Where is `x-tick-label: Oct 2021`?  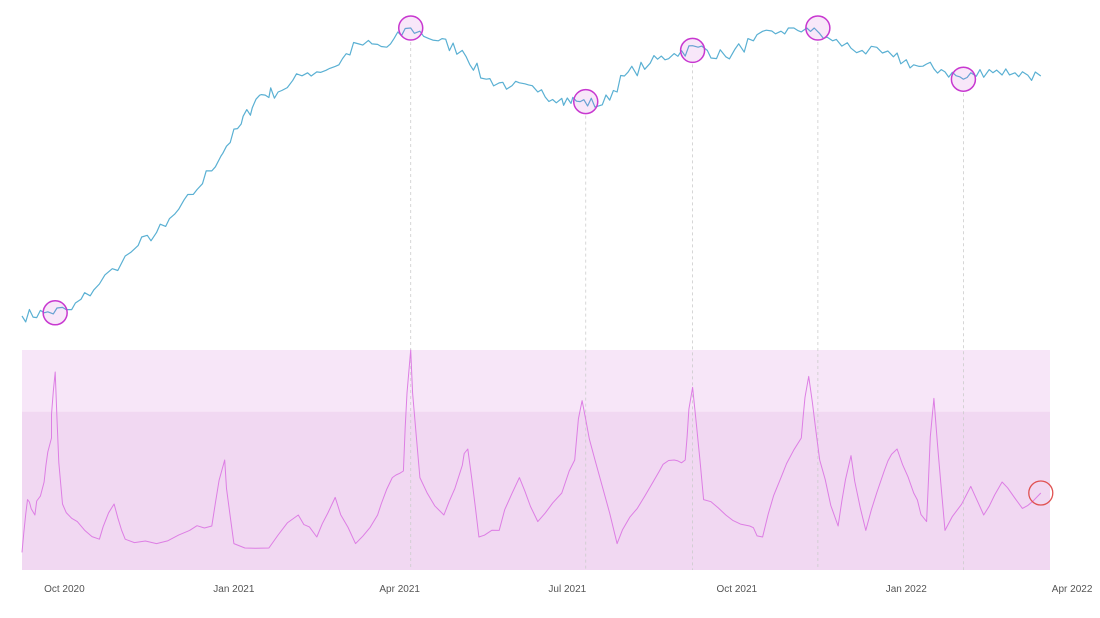 x-tick-label: Oct 2021 is located at coordinates (737, 589).